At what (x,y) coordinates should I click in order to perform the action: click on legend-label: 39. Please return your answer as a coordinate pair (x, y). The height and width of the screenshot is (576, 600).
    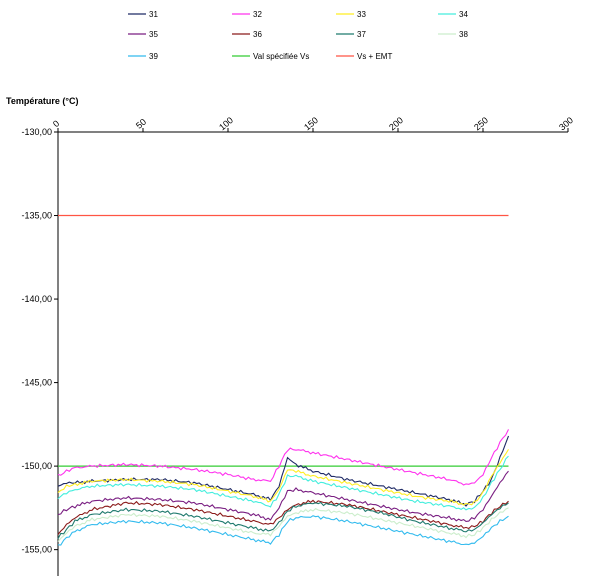
    Looking at the image, I should click on (153, 56).